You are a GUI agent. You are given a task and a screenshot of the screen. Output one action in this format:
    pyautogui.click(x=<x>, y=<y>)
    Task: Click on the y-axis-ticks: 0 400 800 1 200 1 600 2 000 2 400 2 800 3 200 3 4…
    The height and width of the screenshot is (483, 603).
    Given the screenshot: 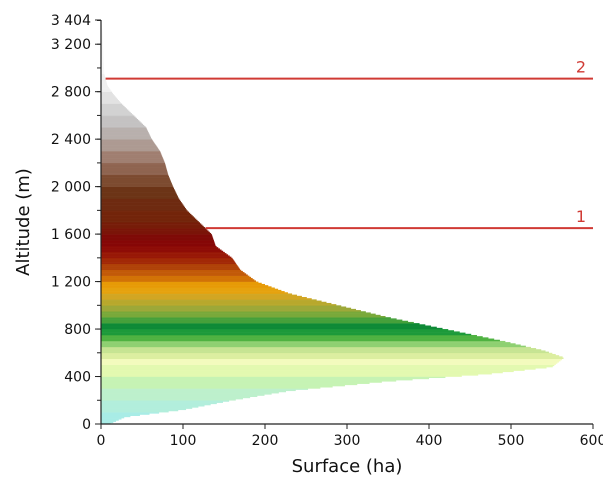 What is the action you would take?
    pyautogui.click(x=76, y=223)
    